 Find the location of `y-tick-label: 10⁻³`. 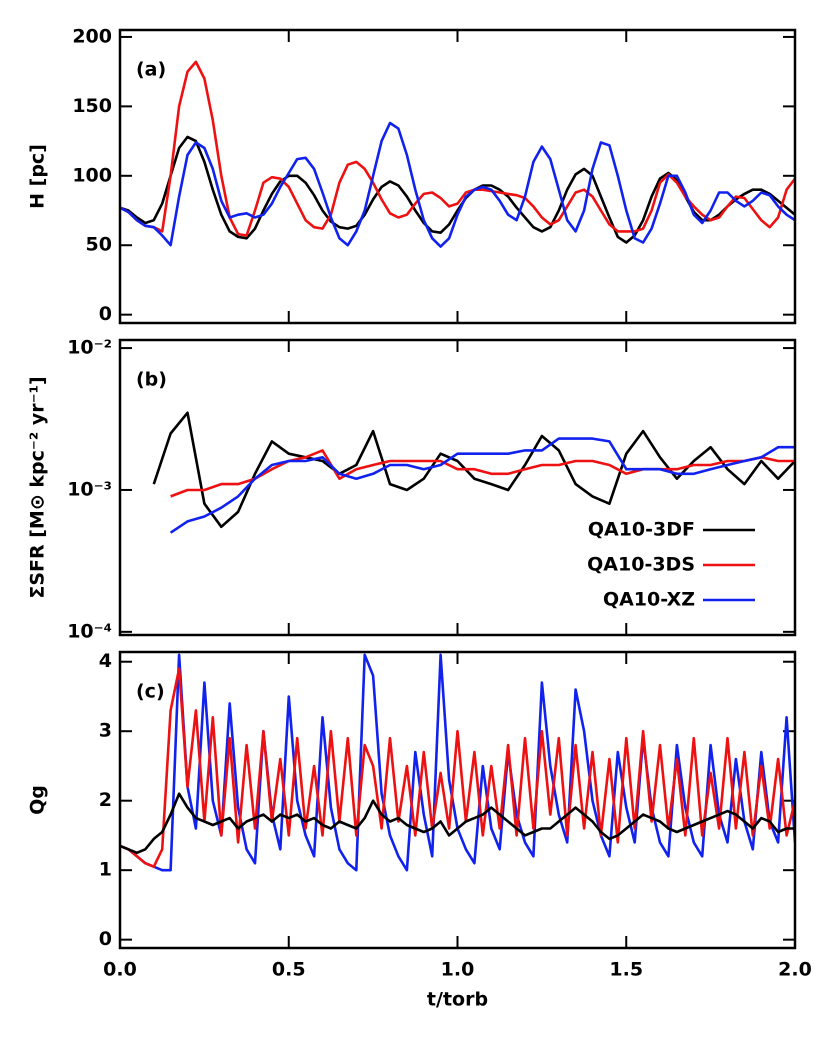

y-tick-label: 10⁻³ is located at coordinates (89, 489).